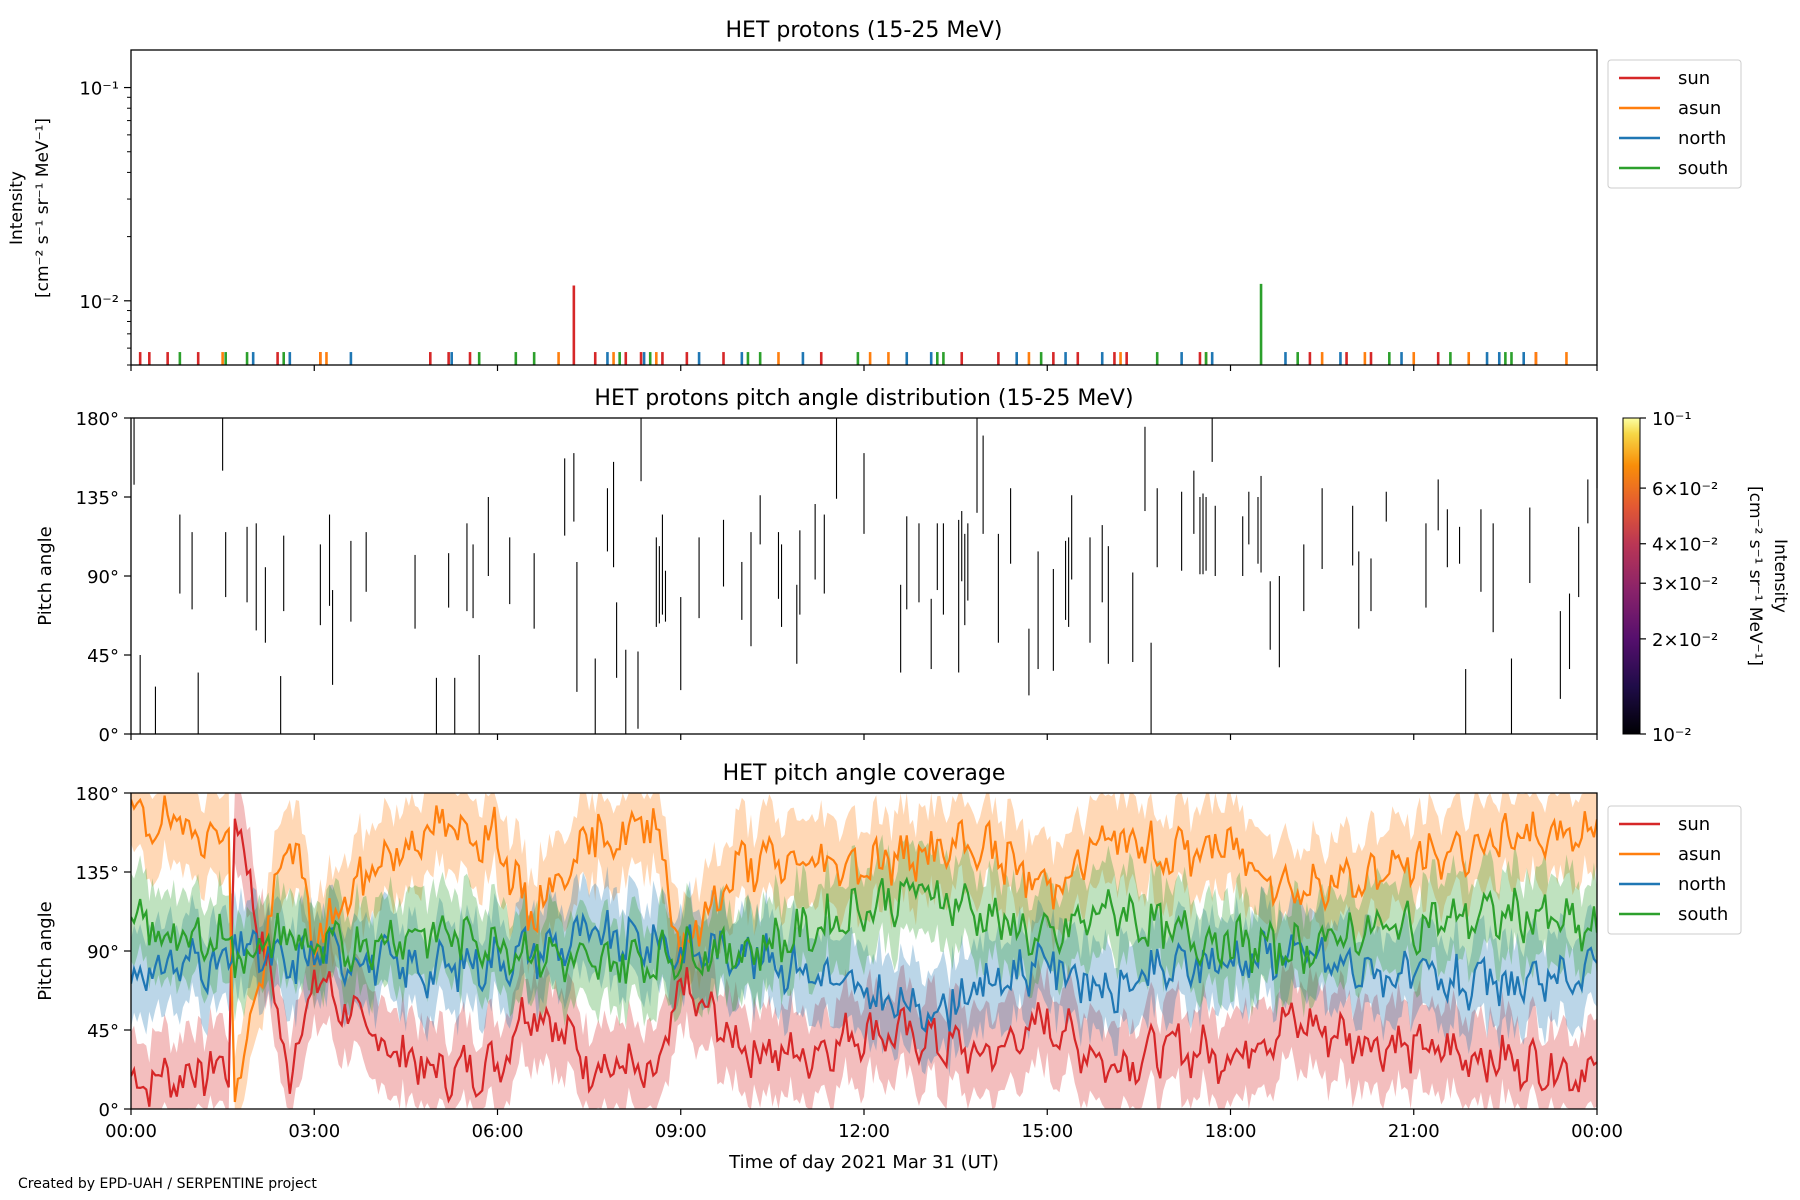  Describe the element at coordinates (1231, 1131) in the screenshot. I see `x-tick-label: 18:00` at that location.